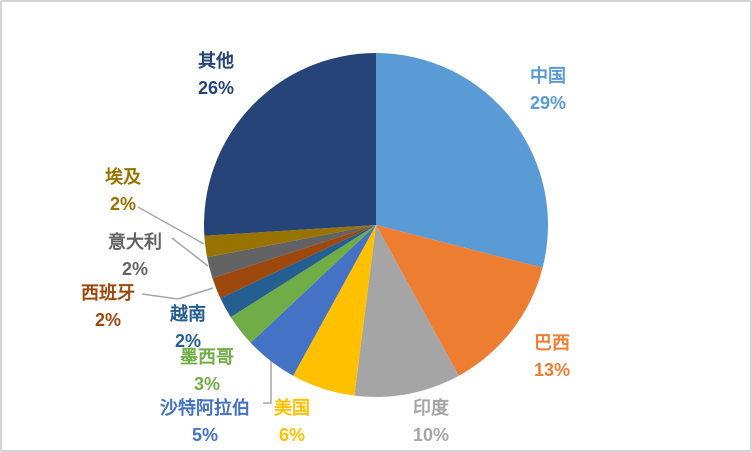 This screenshot has height=452, width=752. I want to click on slice-name-label: 印度, so click(431, 407).